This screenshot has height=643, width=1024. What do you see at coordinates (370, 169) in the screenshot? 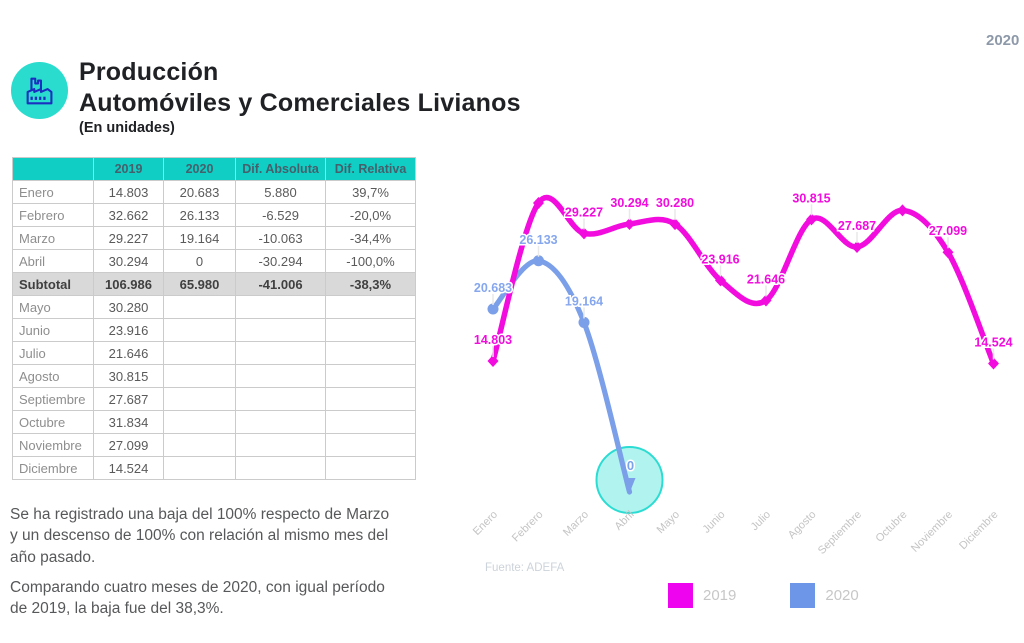
I see `column-header-Dif. Relativa: Dif. Relativa` at bounding box center [370, 169].